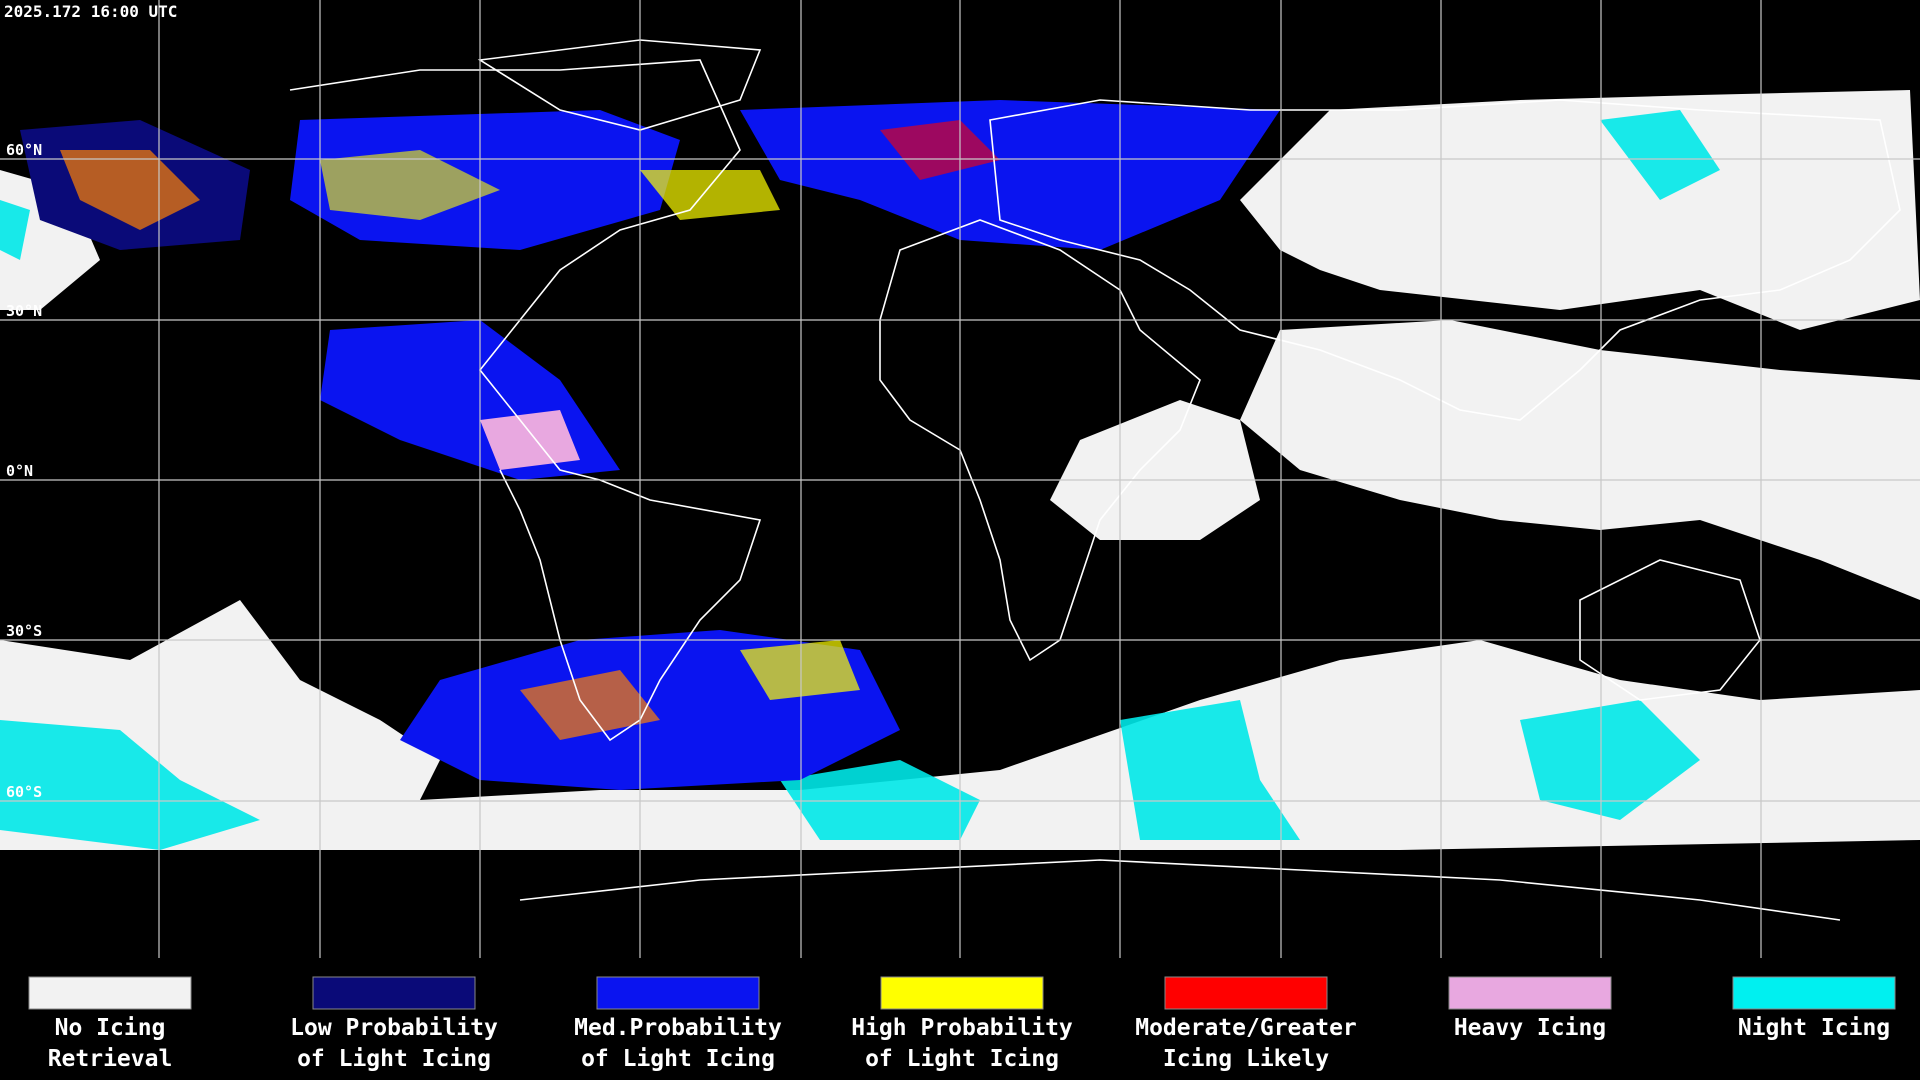 This screenshot has height=1080, width=1920. What do you see at coordinates (1814, 1028) in the screenshot?
I see `legend-label: Night Icing` at bounding box center [1814, 1028].